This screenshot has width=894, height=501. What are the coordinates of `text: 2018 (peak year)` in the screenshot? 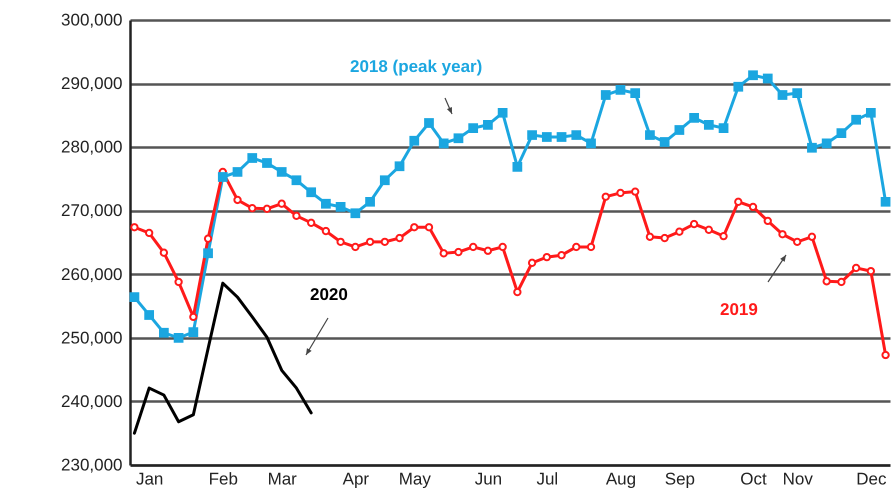 It's located at (416, 66).